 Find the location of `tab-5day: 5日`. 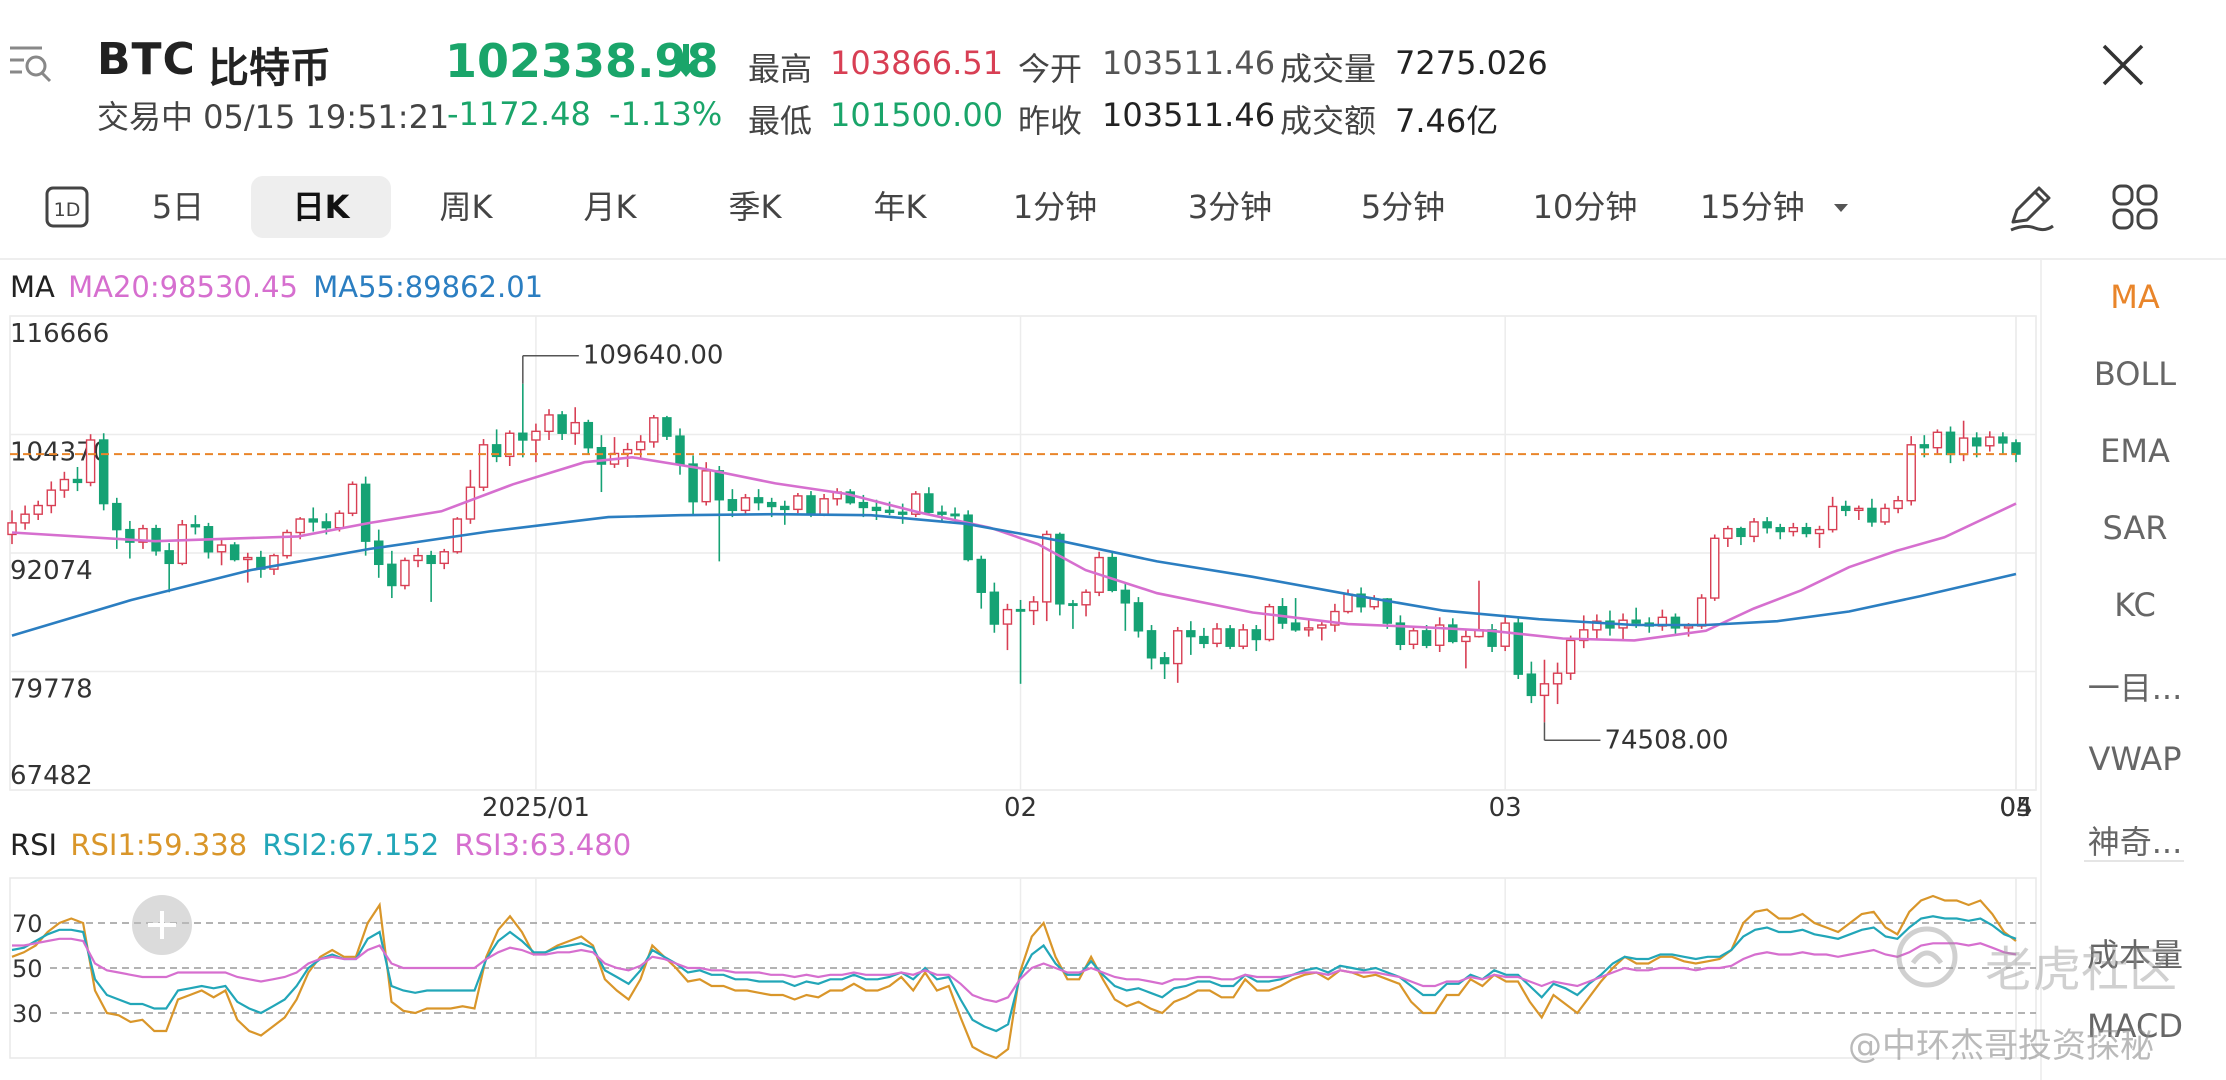

tab-5day: 5日 is located at coordinates (178, 207).